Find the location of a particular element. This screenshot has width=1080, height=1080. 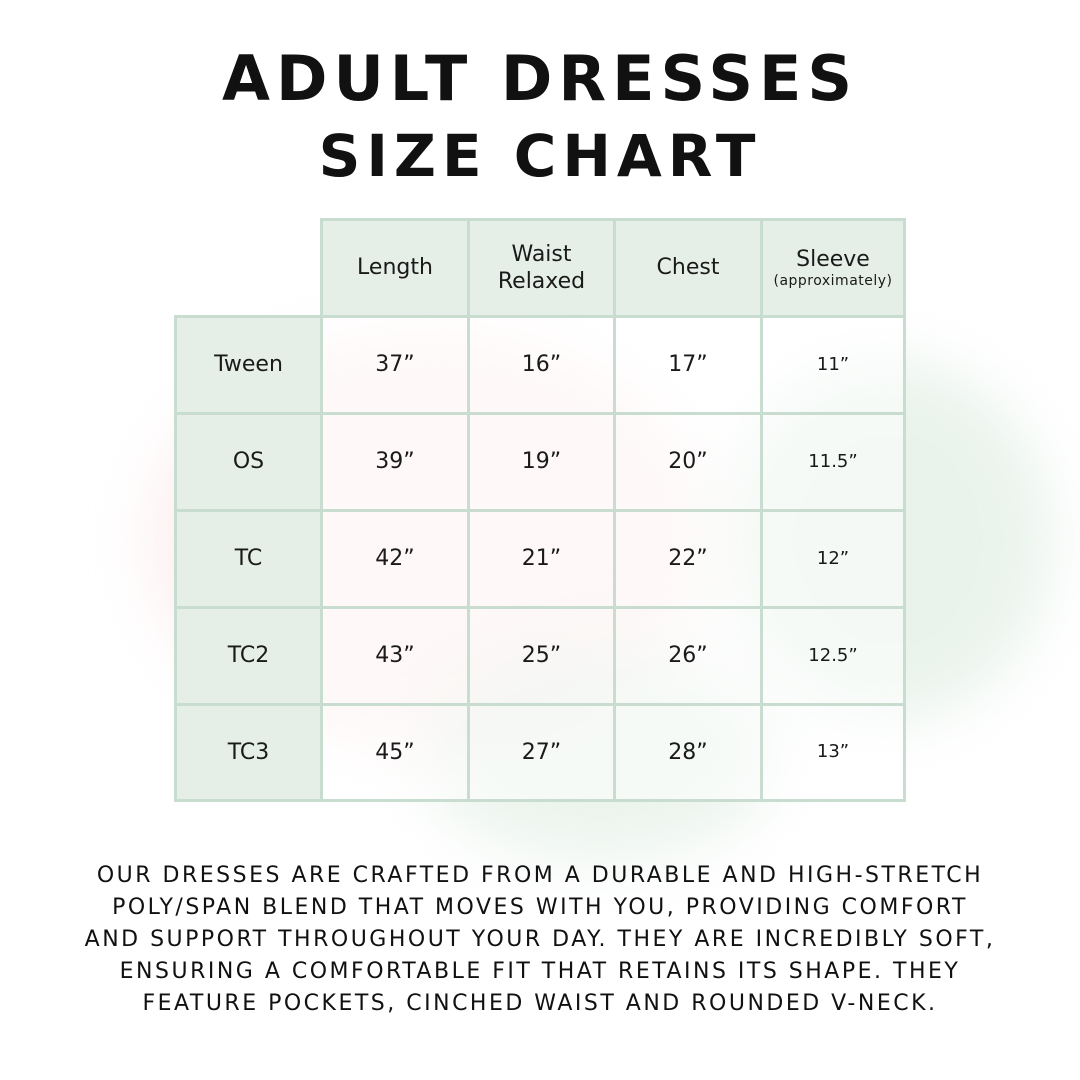

table-cell: 17” is located at coordinates (688, 365).